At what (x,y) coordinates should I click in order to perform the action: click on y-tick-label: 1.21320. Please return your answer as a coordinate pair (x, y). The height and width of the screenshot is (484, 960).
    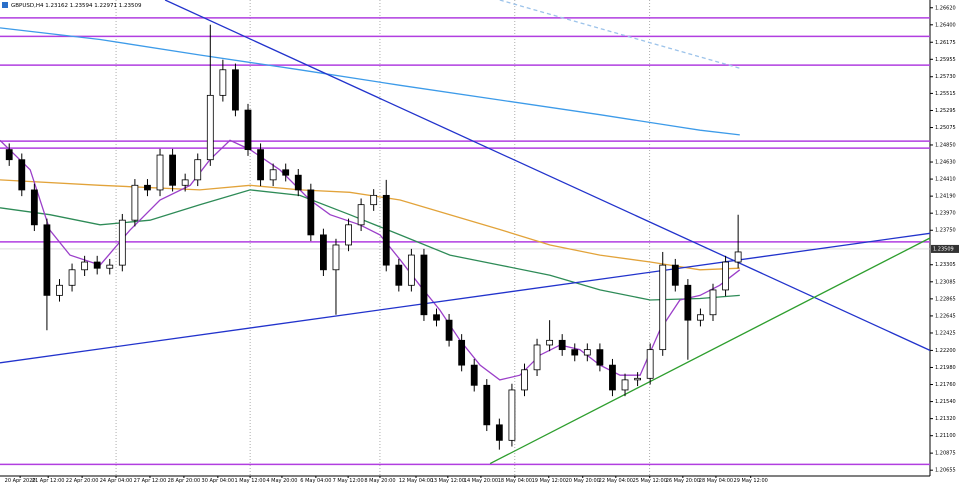
    Looking at the image, I should click on (945, 419).